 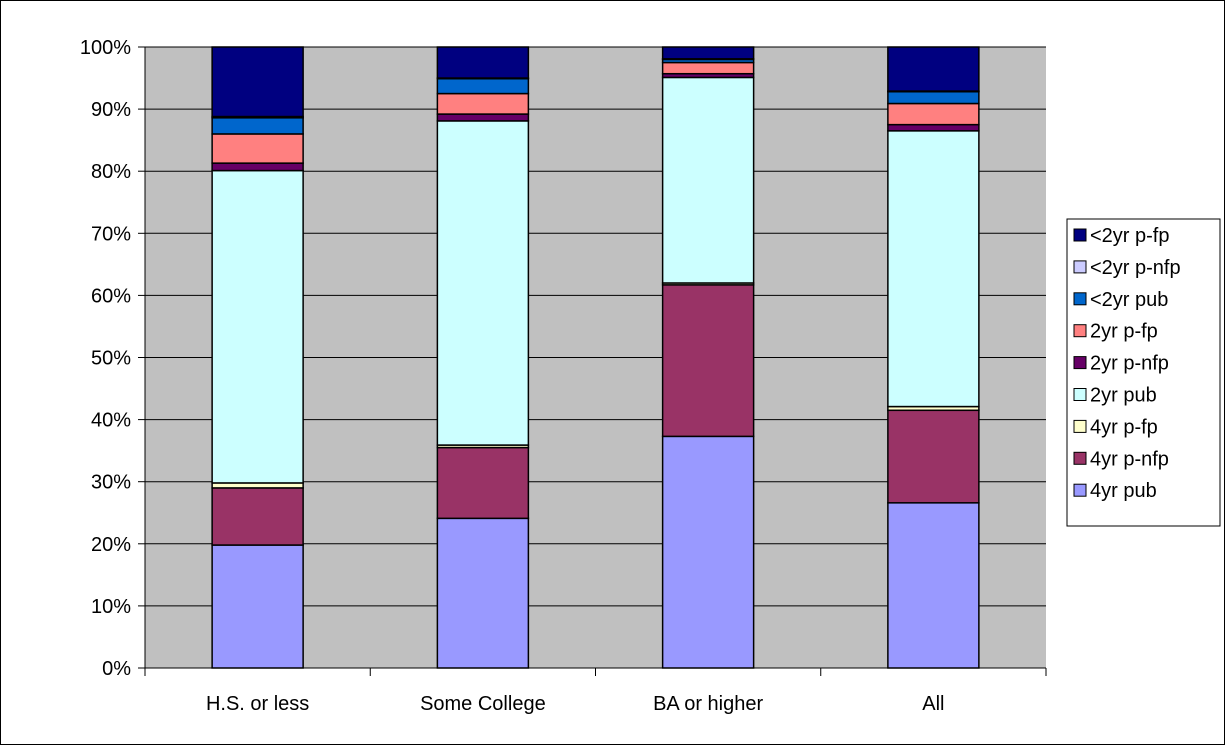 I want to click on y-tick-label: 70%, so click(x=111, y=234).